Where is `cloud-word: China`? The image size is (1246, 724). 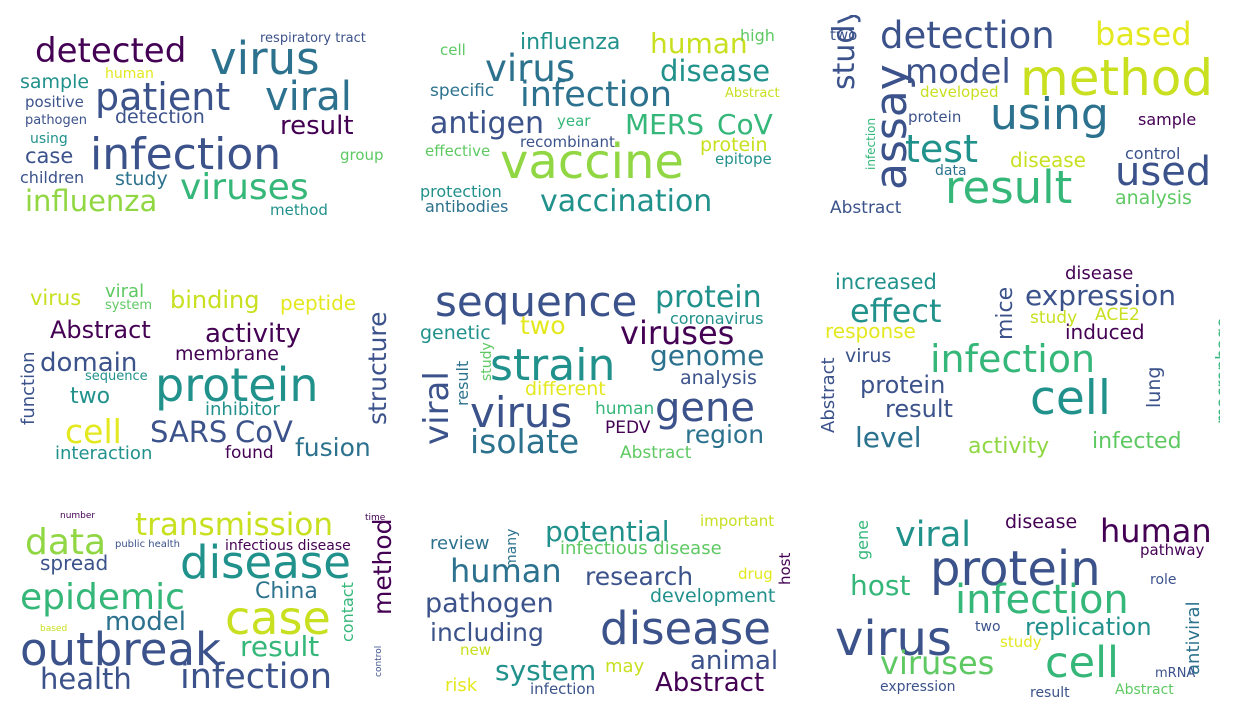 cloud-word: China is located at coordinates (286, 591).